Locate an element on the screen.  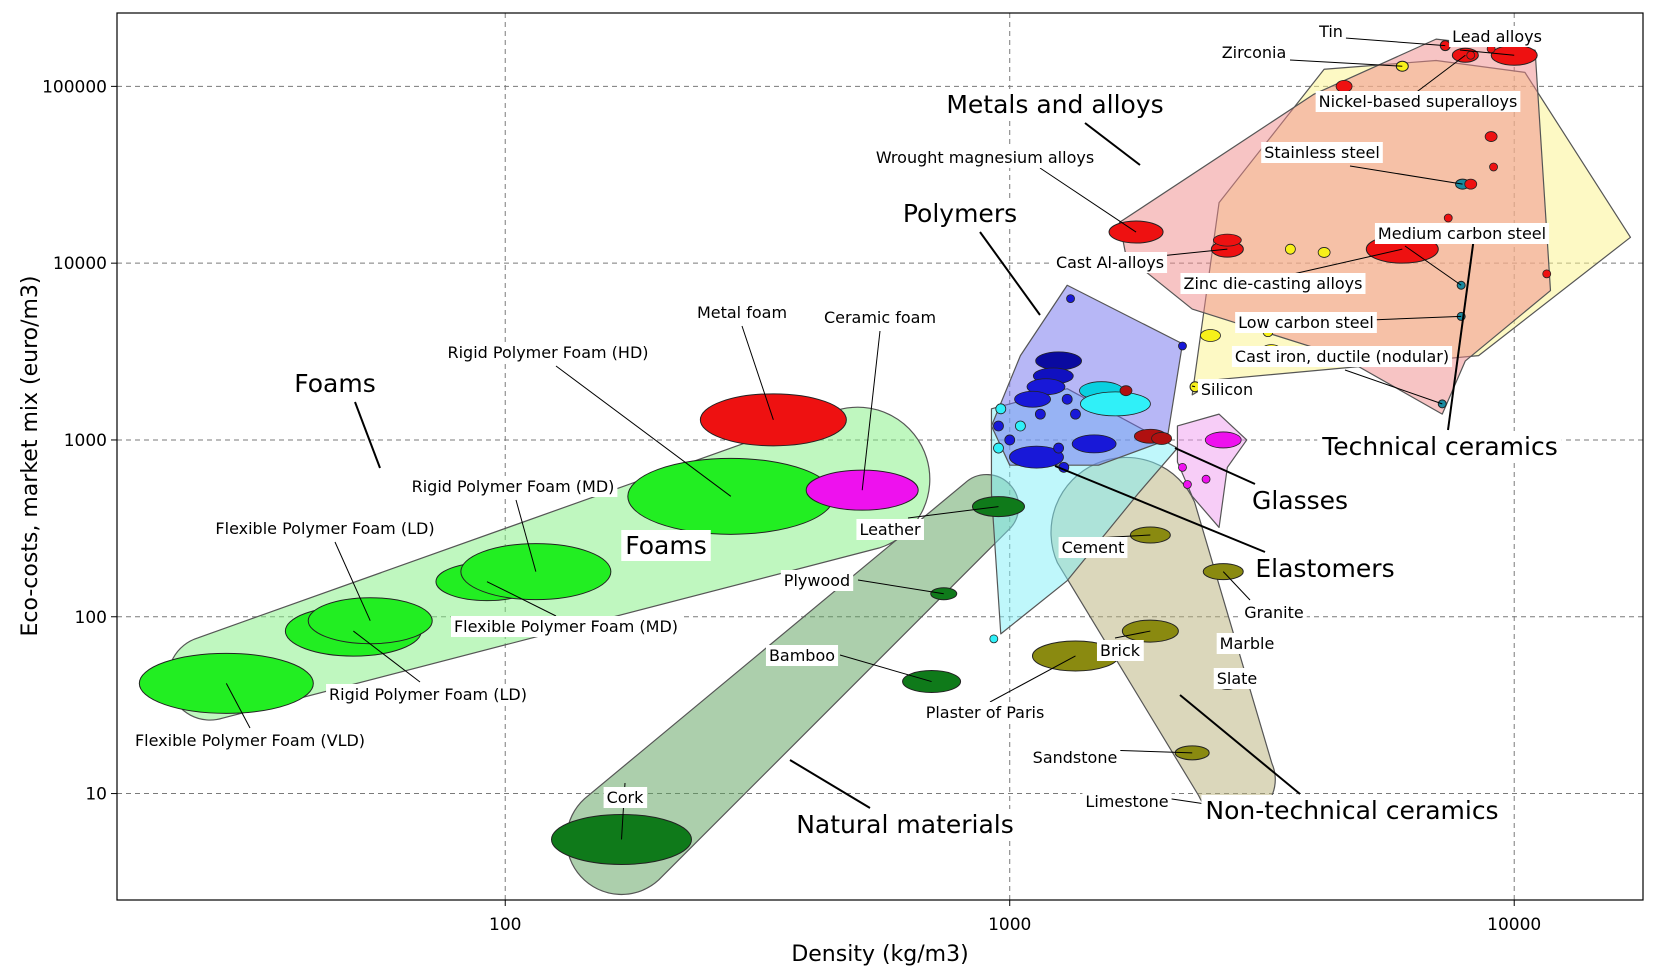
material-label-tin: Tin is located at coordinates (1330, 31).